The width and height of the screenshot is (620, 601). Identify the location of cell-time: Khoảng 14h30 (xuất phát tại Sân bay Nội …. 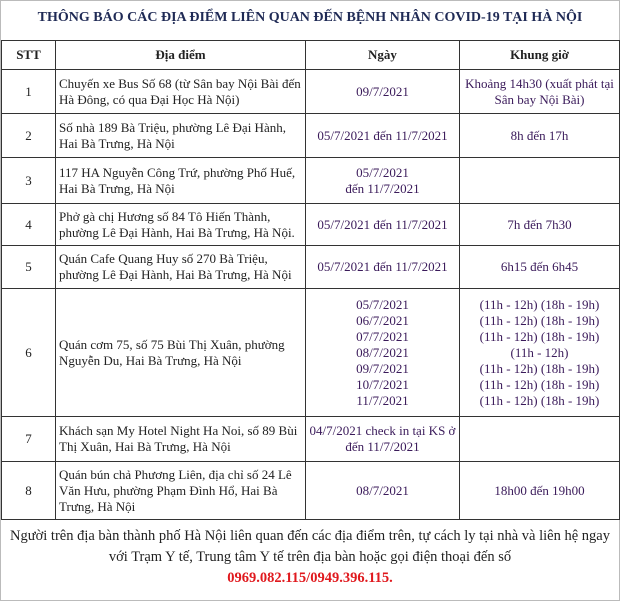
(539, 91).